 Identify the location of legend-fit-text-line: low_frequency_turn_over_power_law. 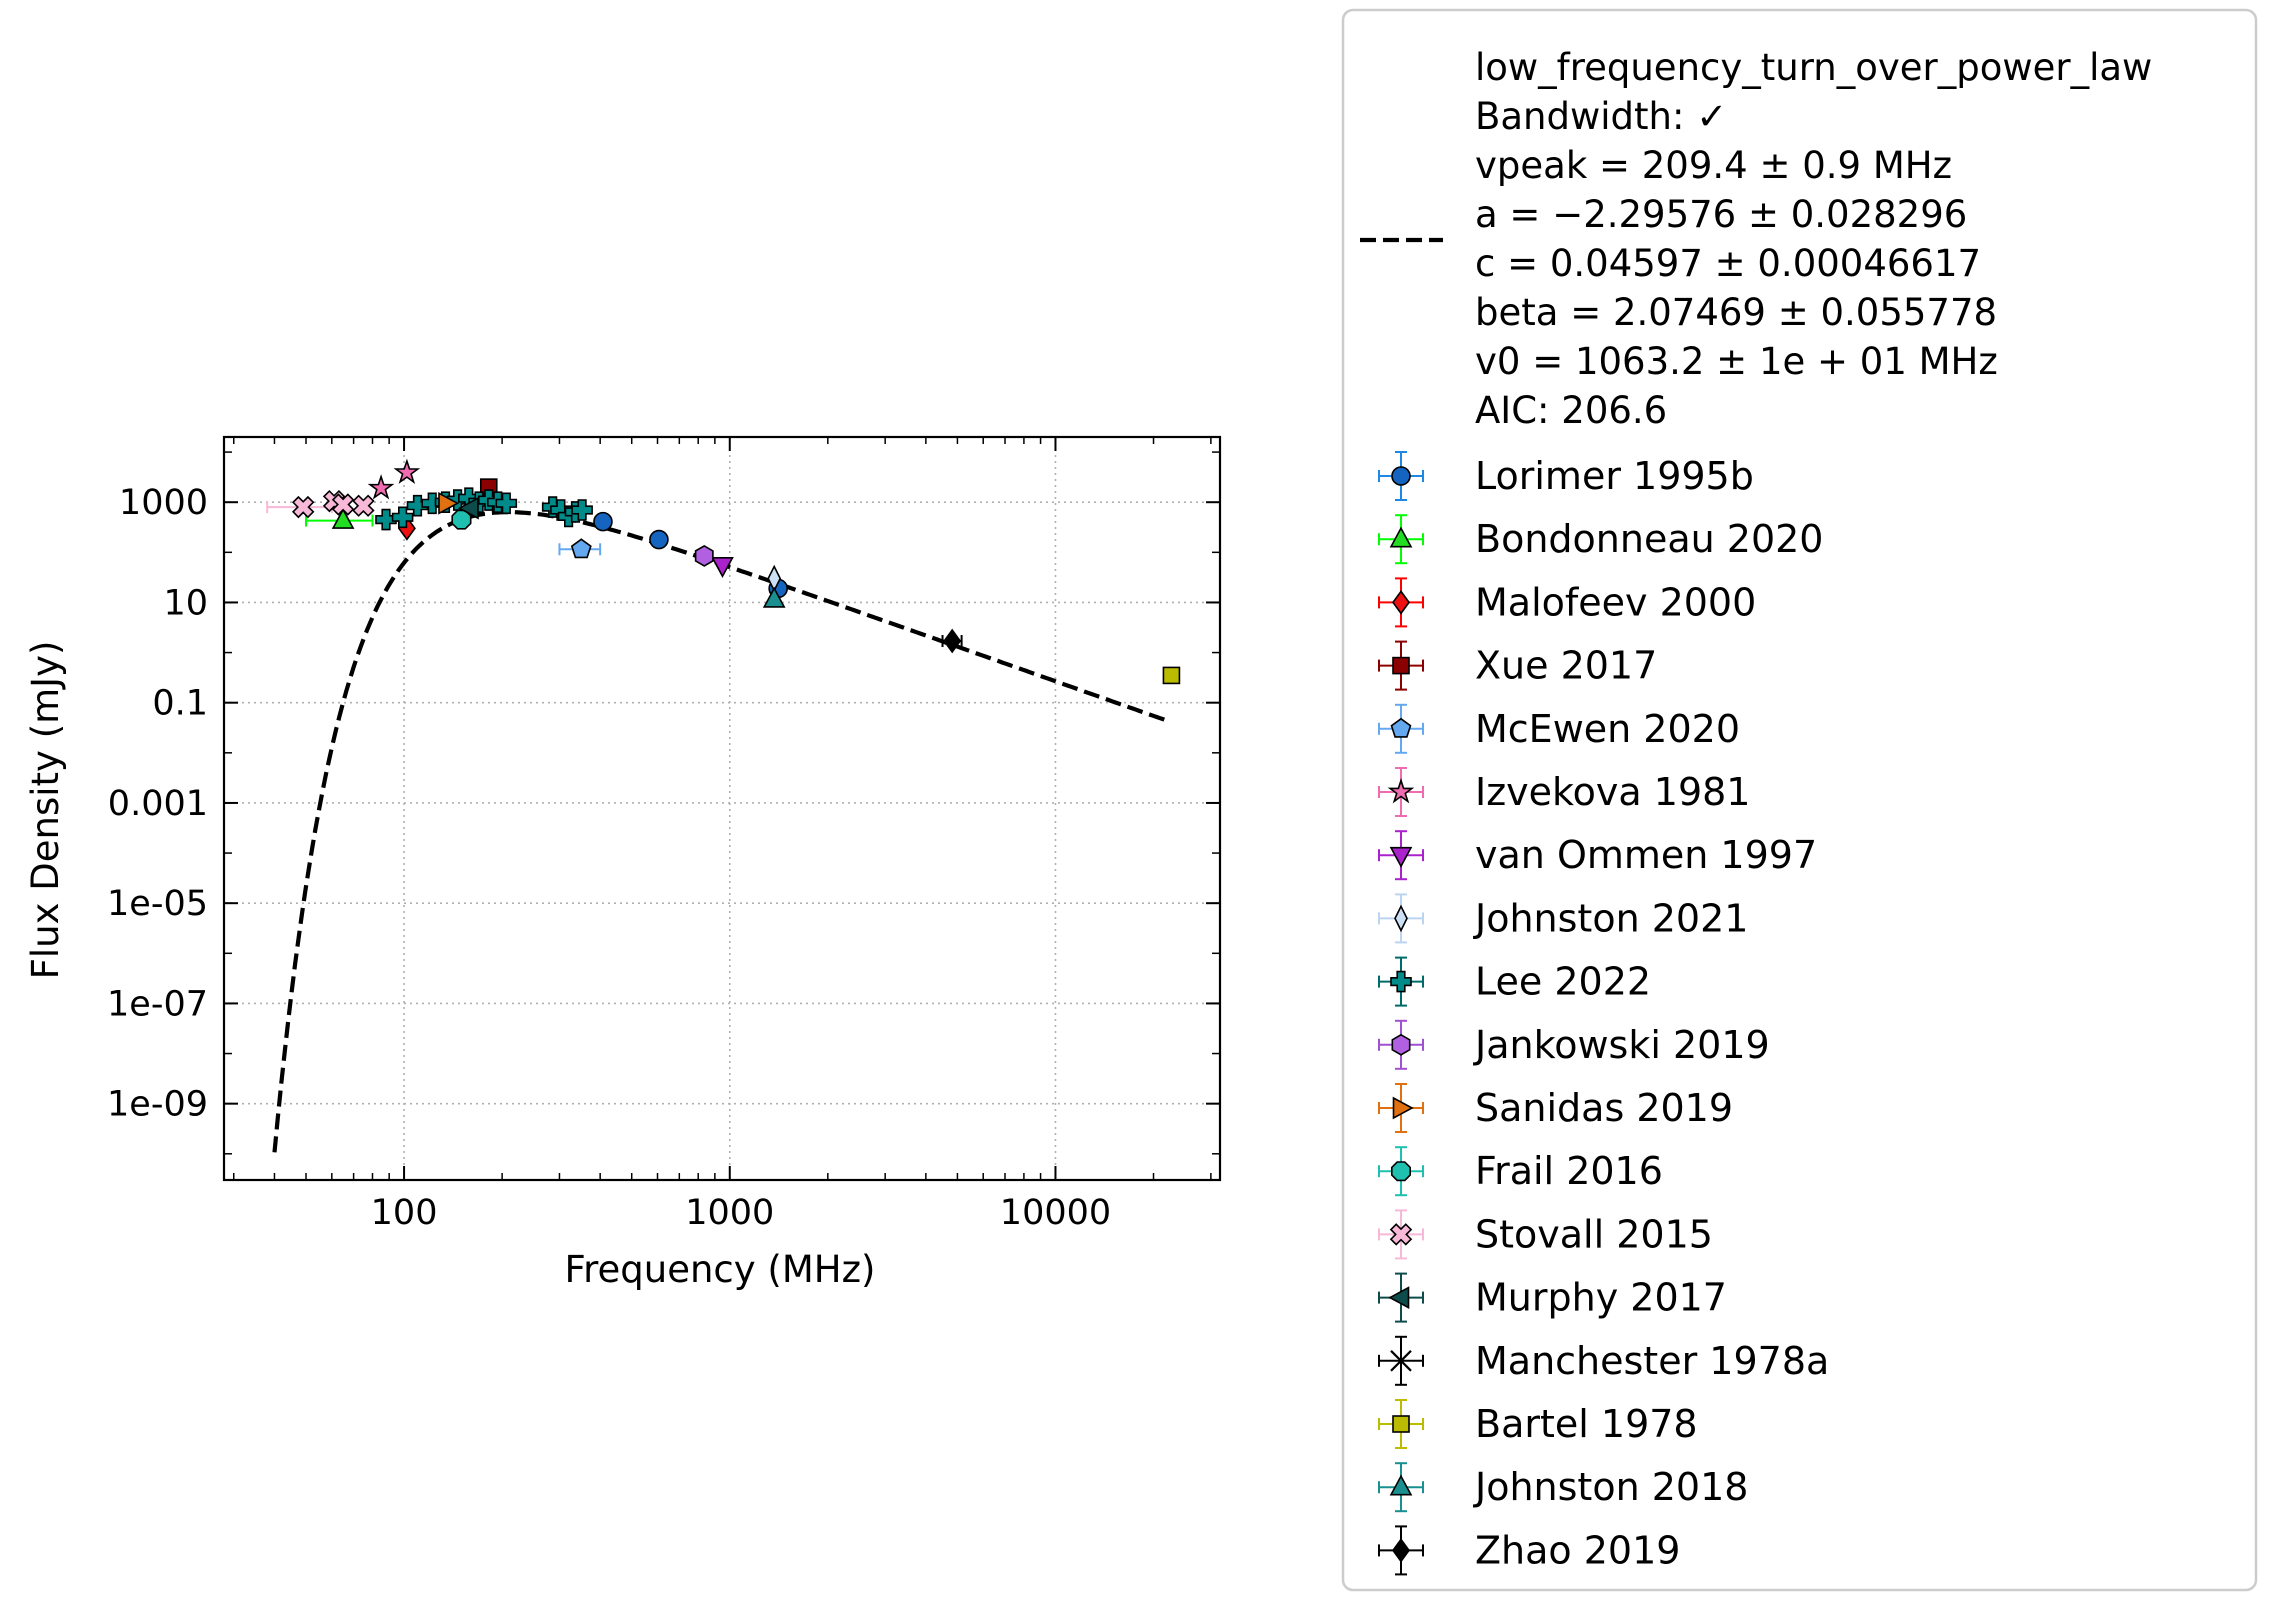
(1813, 67).